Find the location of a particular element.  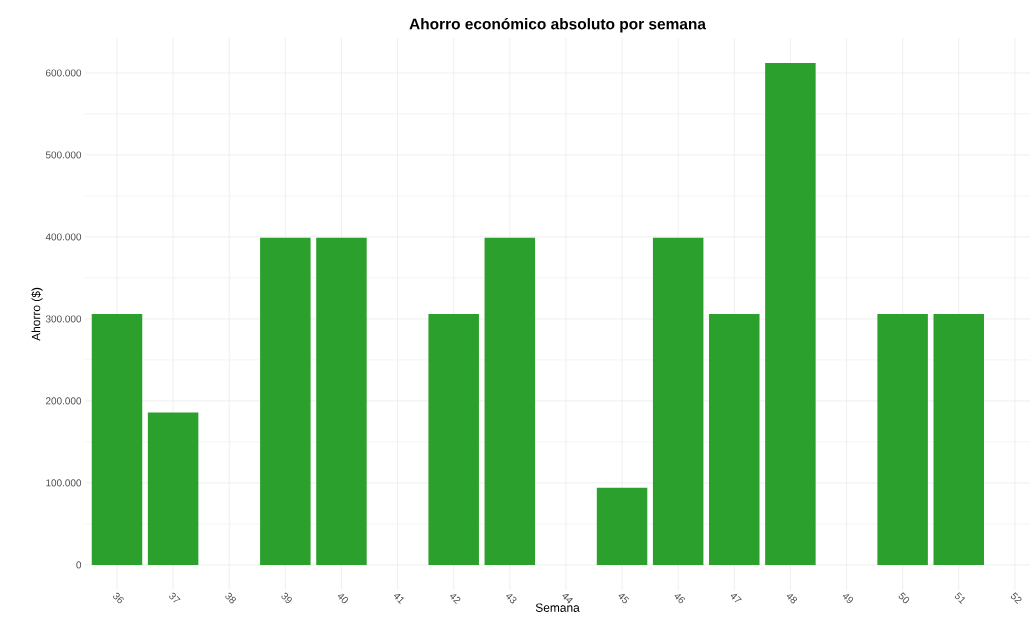

x-axis-title: Semana is located at coordinates (557, 607).